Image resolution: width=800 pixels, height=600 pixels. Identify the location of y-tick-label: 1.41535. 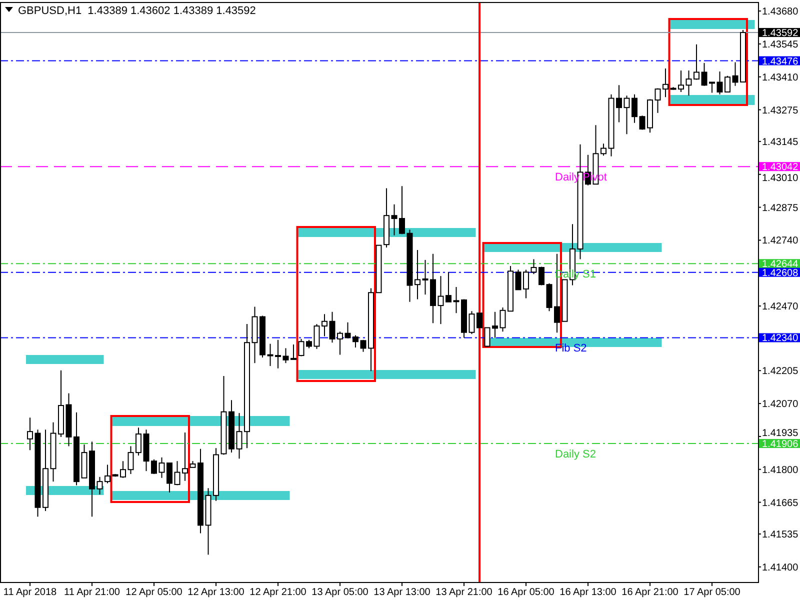
(780, 534).